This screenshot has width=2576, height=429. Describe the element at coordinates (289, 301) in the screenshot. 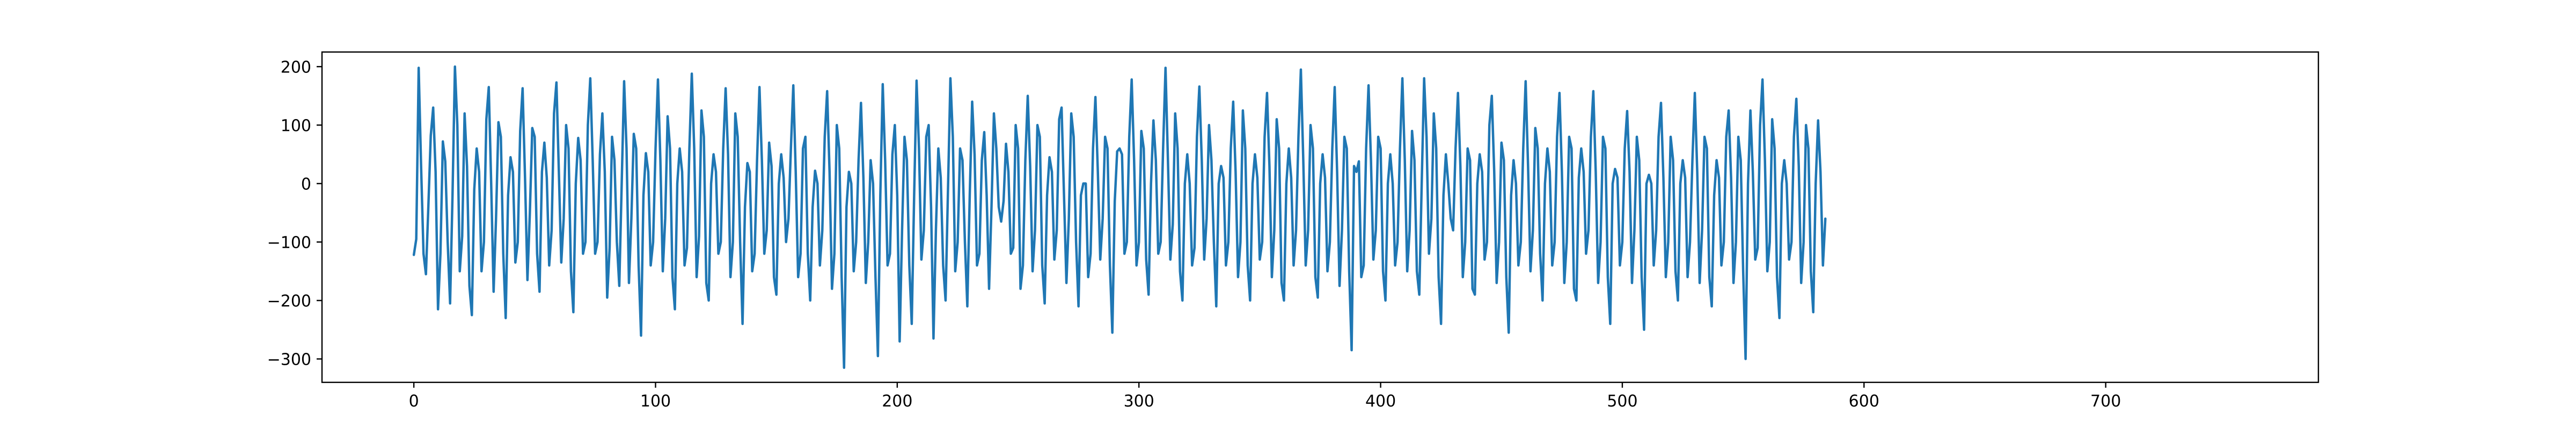

I see `y-tick-label: −200` at that location.